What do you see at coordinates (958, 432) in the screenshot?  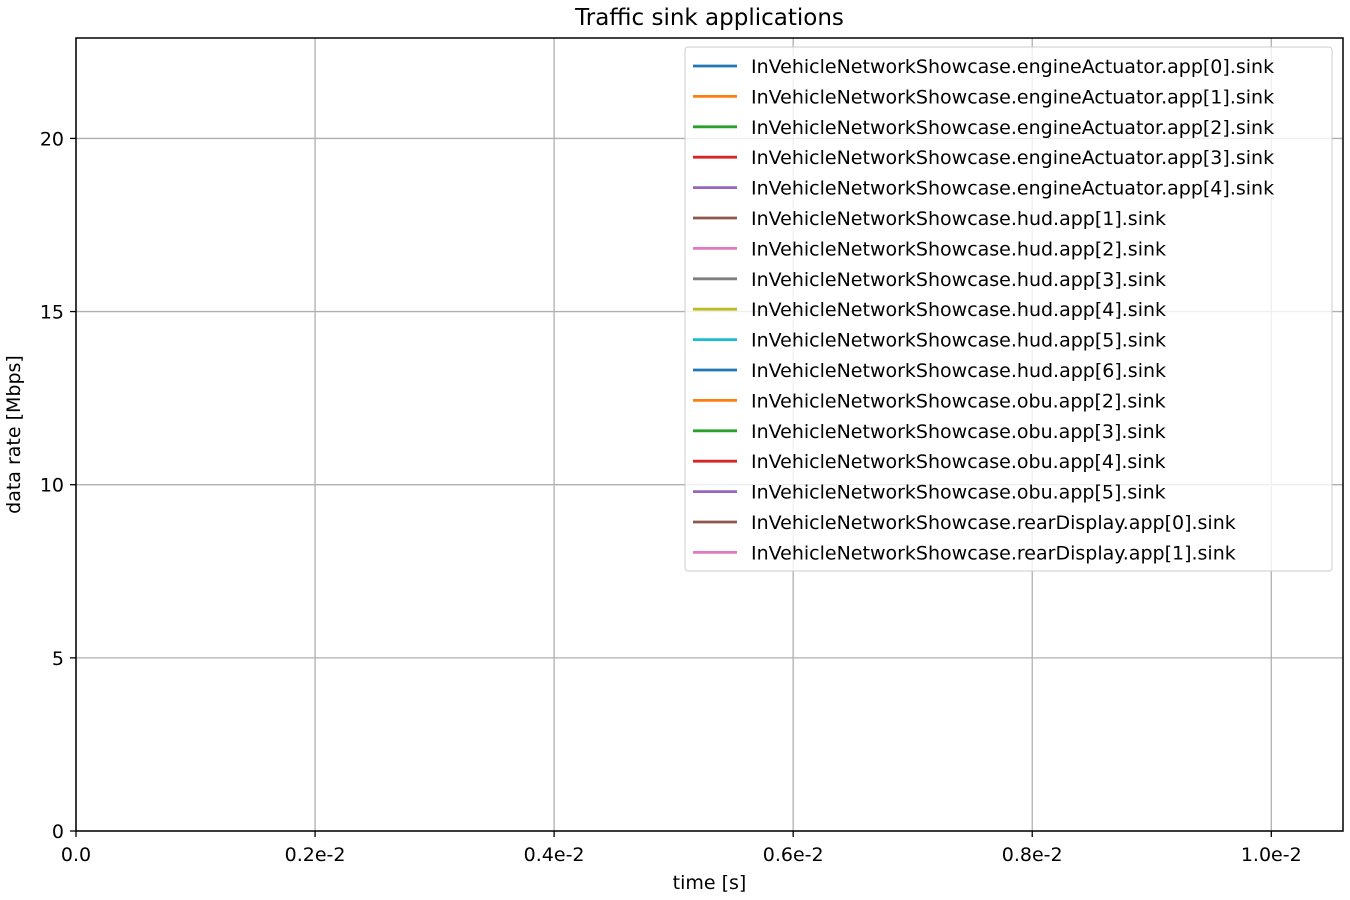 I see `legend-label: InVehicleNetworkShowcase.obu.app[3].sink` at bounding box center [958, 432].